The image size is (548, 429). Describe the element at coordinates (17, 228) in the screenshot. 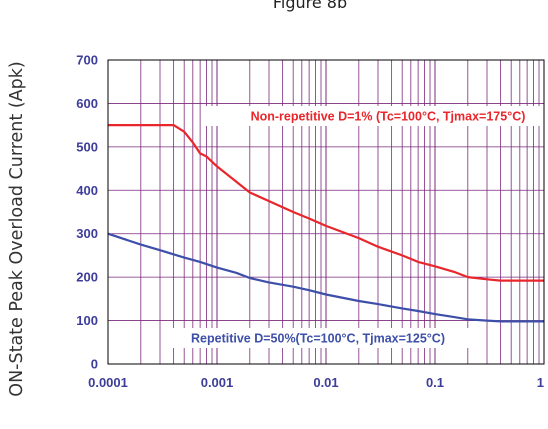

I see `y-axis-label: ON-State Peak Overload Current (Apk)` at that location.